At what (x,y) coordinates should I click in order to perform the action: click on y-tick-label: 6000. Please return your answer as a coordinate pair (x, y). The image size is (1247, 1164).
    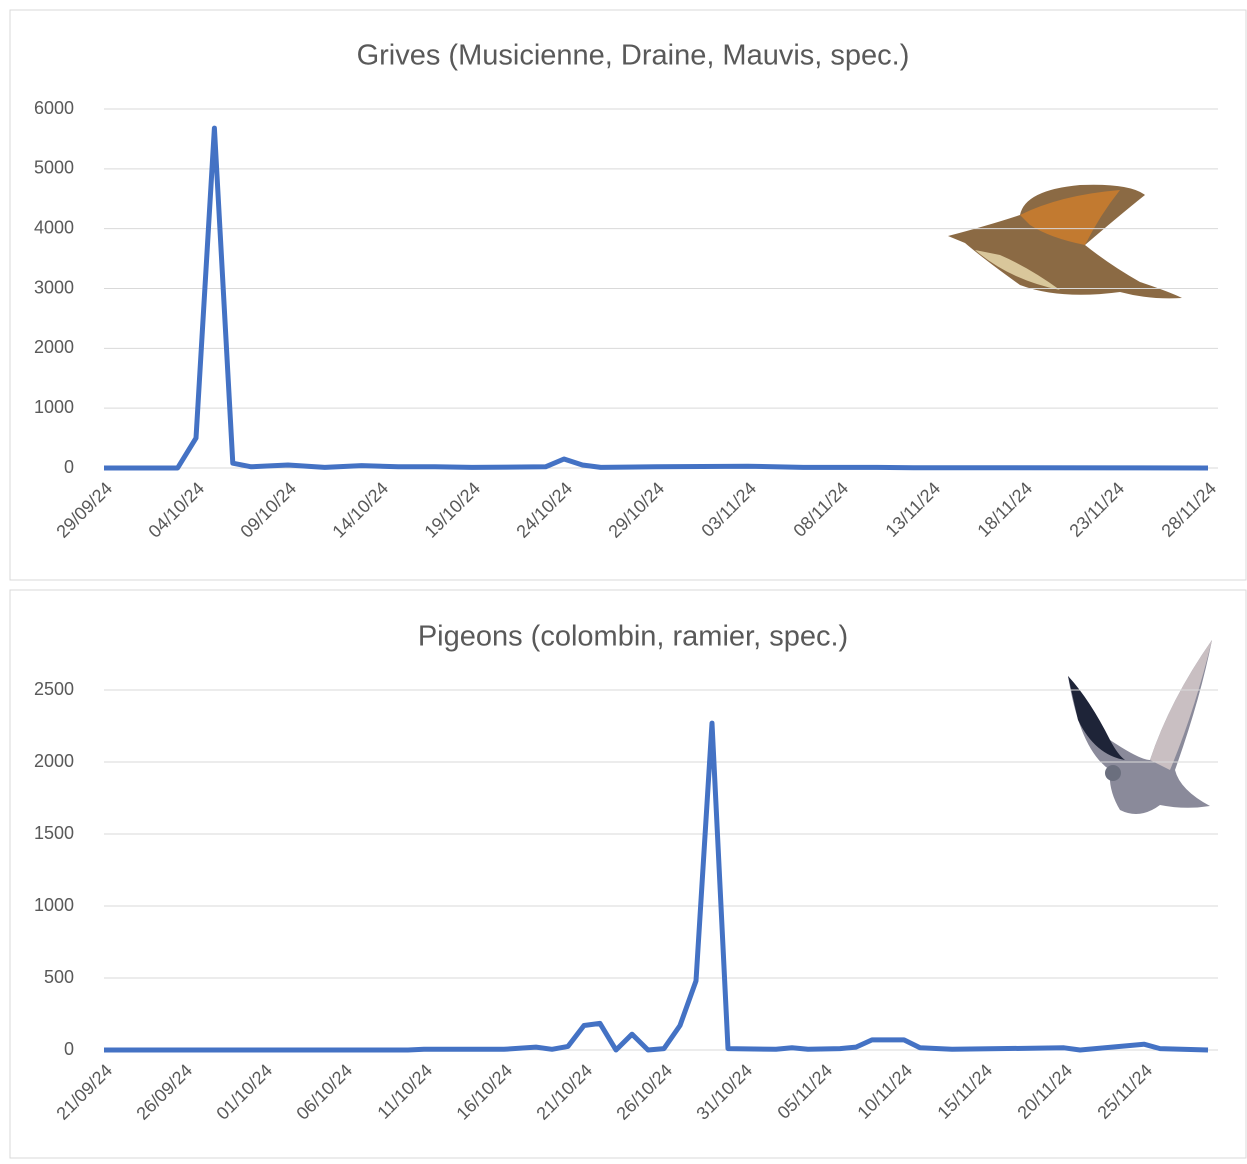
    Looking at the image, I should click on (54, 108).